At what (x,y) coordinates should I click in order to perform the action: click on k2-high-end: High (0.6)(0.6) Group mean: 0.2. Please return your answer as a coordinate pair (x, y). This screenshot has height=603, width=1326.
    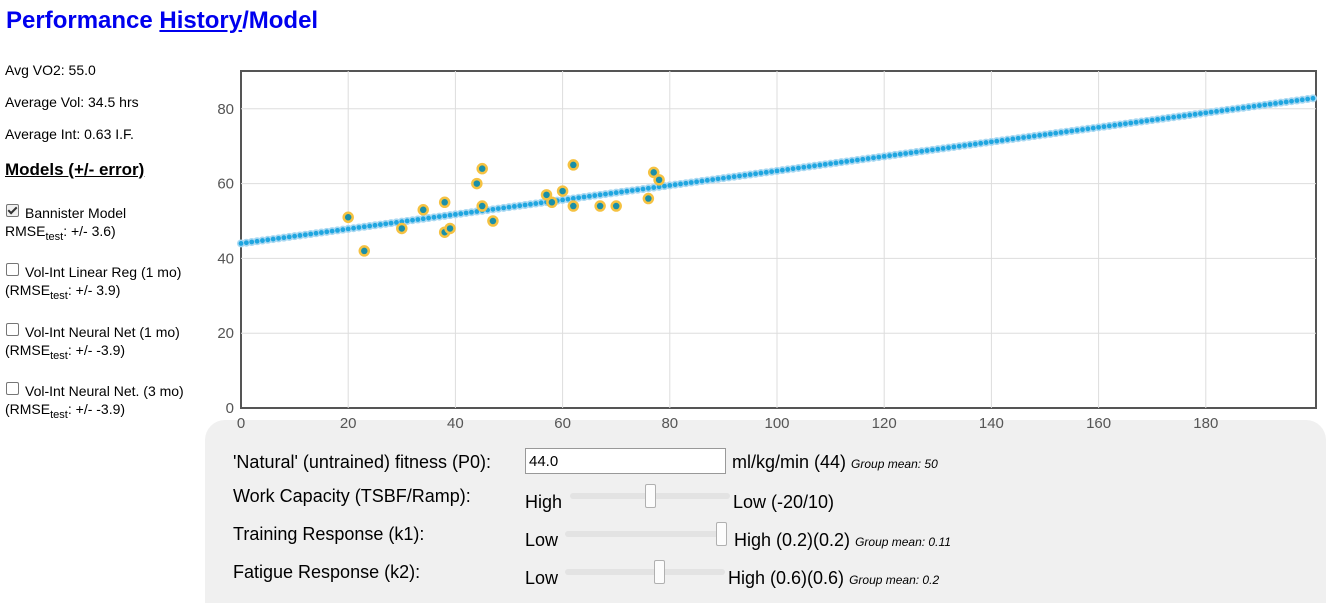
    Looking at the image, I should click on (834, 578).